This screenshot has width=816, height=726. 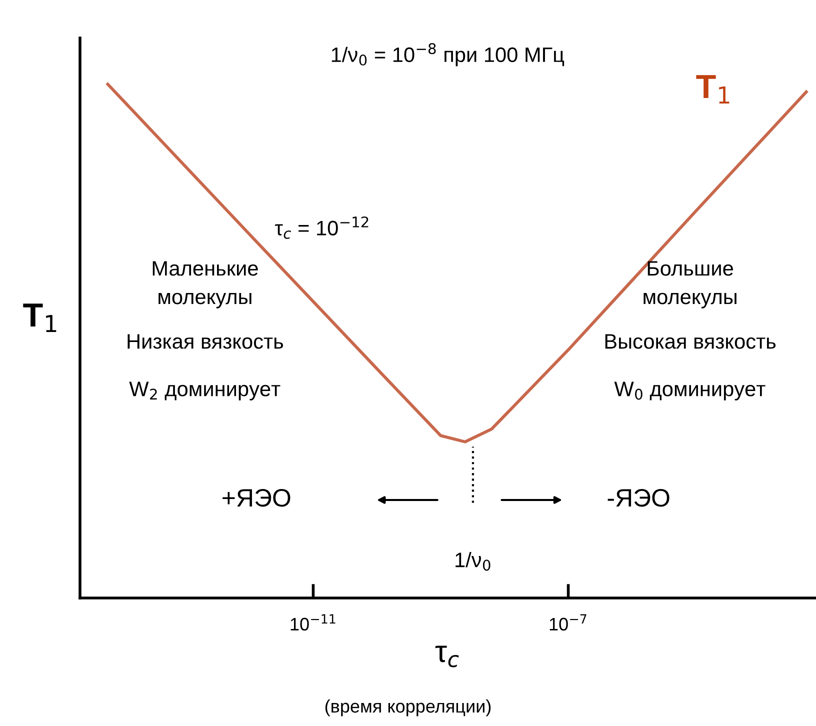 What do you see at coordinates (408, 707) in the screenshot?
I see `text: (время корреляции)` at bounding box center [408, 707].